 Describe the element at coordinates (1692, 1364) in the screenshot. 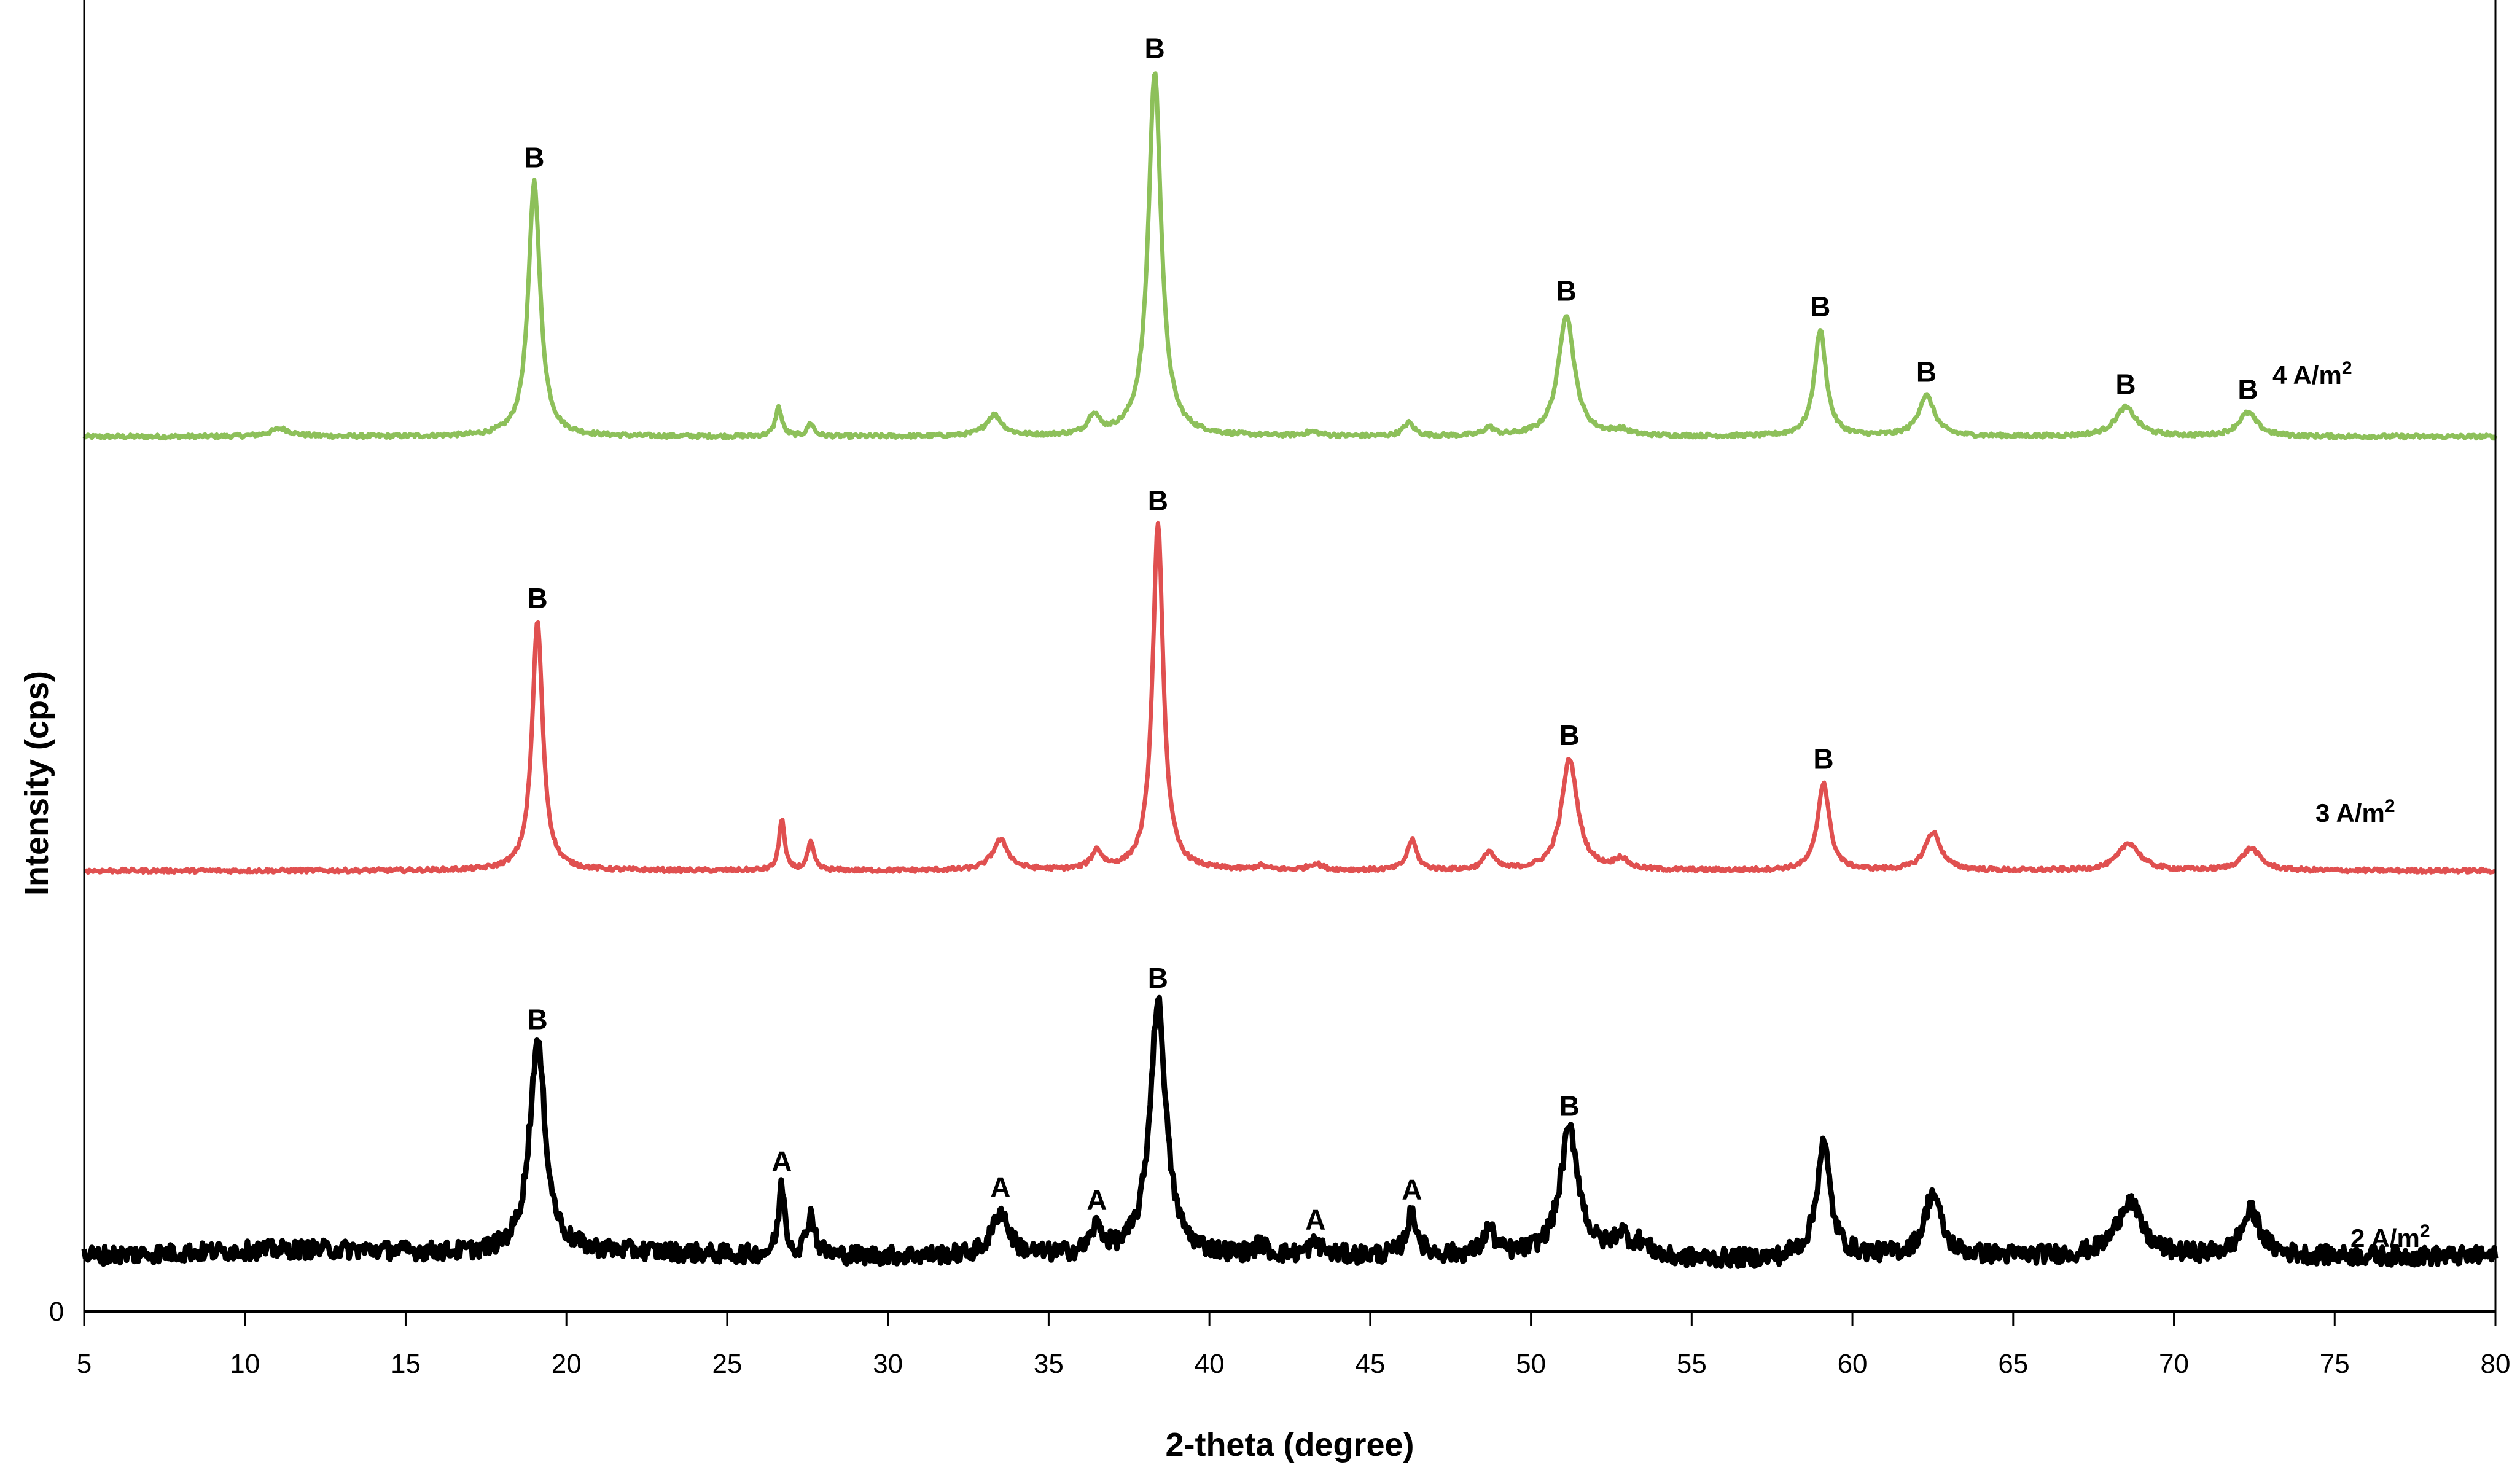

I see `x-tick-label-55: 55` at that location.